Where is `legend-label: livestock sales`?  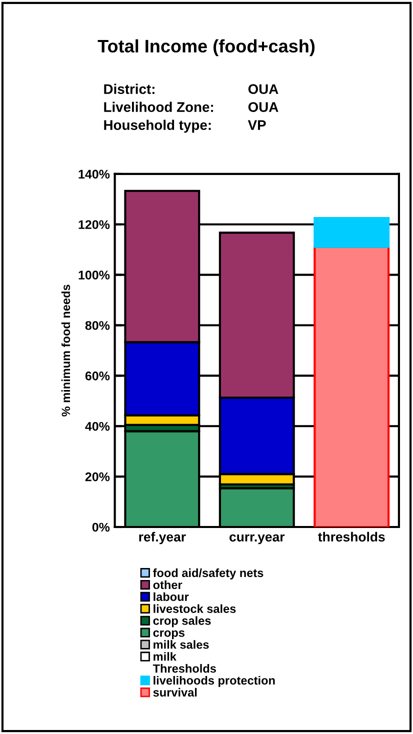
legend-label: livestock sales is located at coordinates (195, 608).